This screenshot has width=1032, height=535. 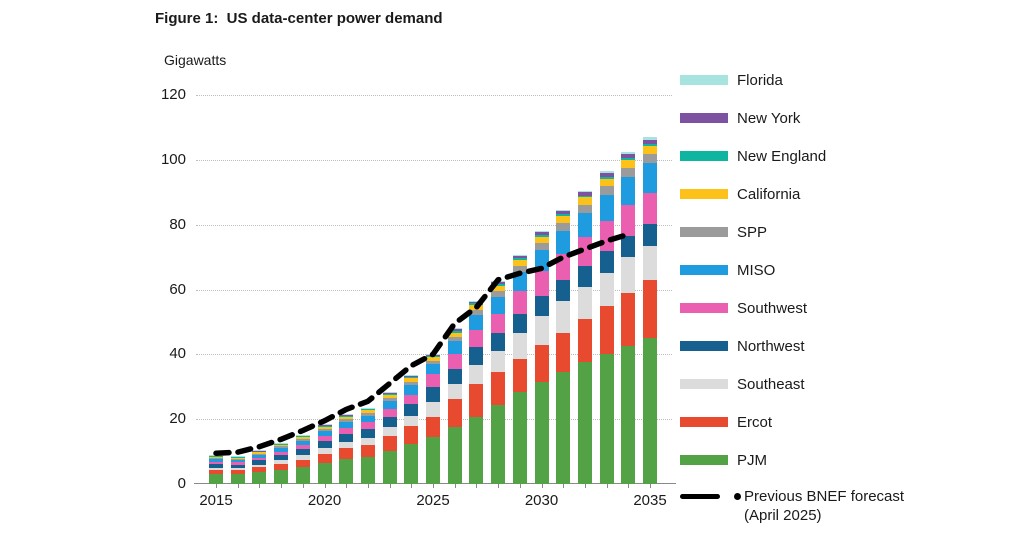 I want to click on legend-item-pjm: PJM, so click(x=723, y=460).